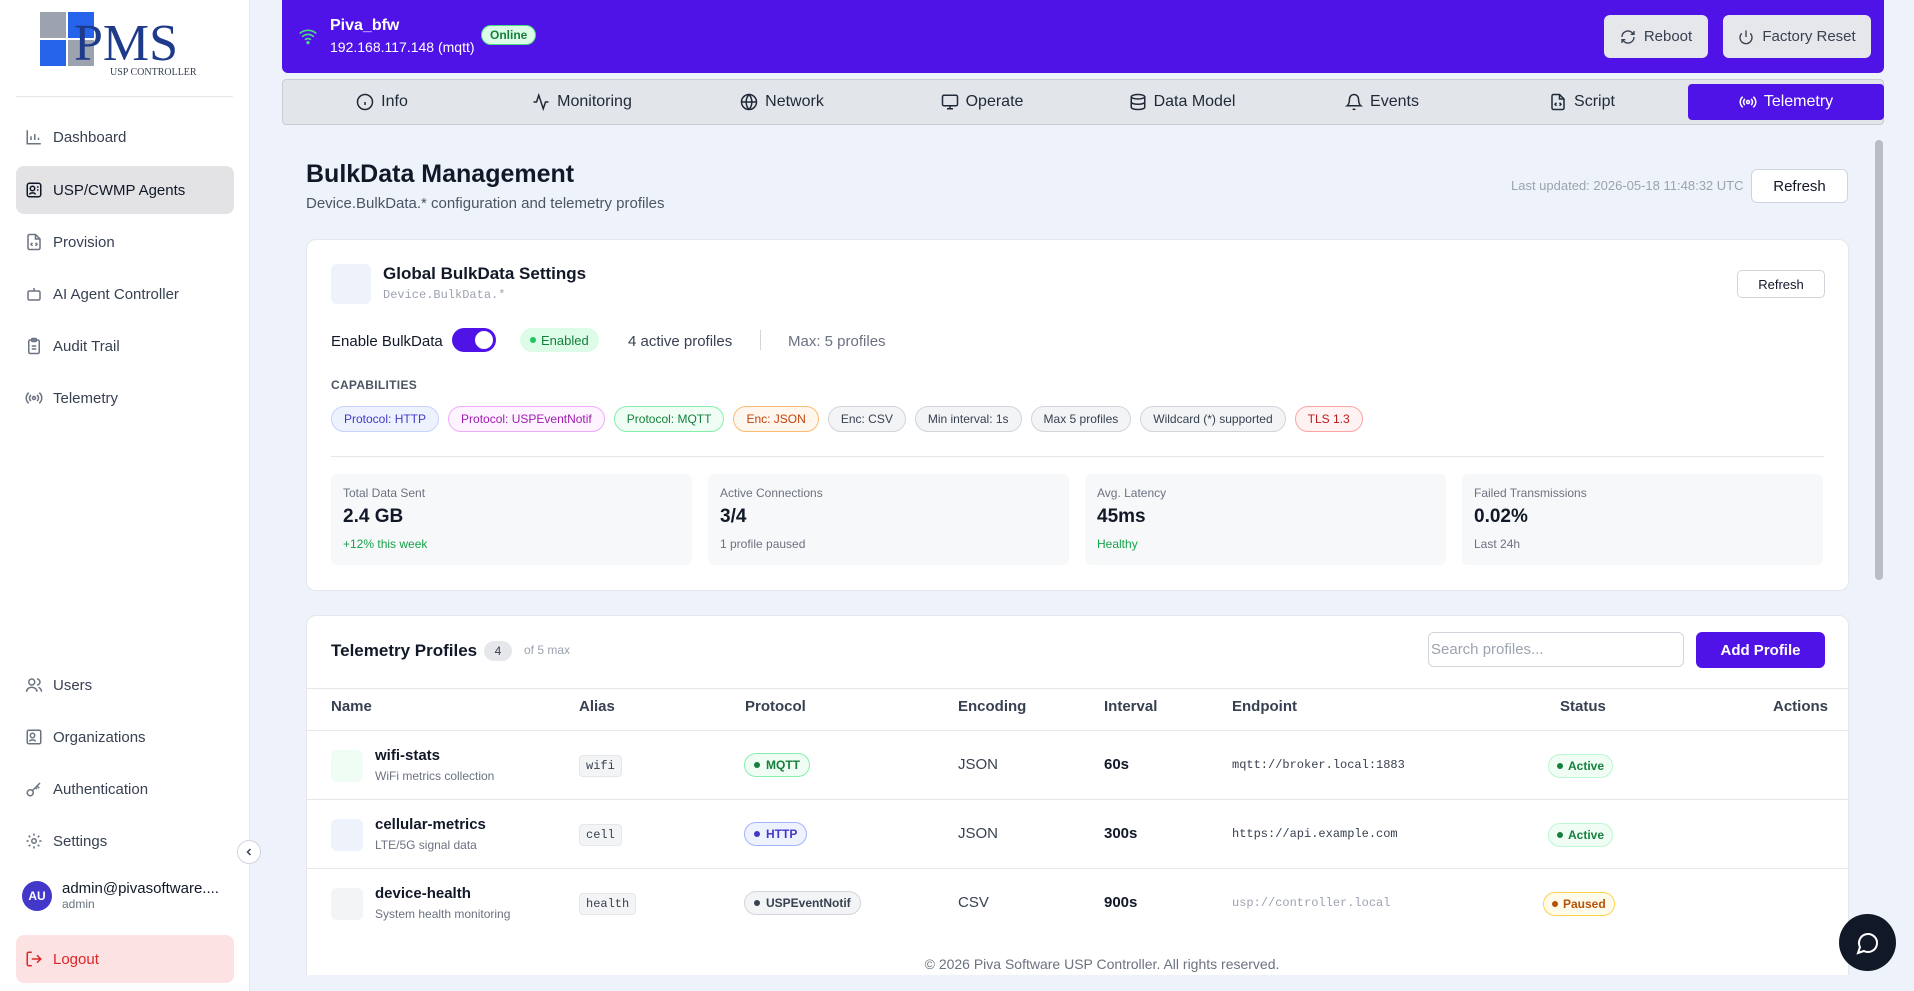 The width and height of the screenshot is (1914, 991). Describe the element at coordinates (541, 102) in the screenshot. I see `activity-icon` at that location.